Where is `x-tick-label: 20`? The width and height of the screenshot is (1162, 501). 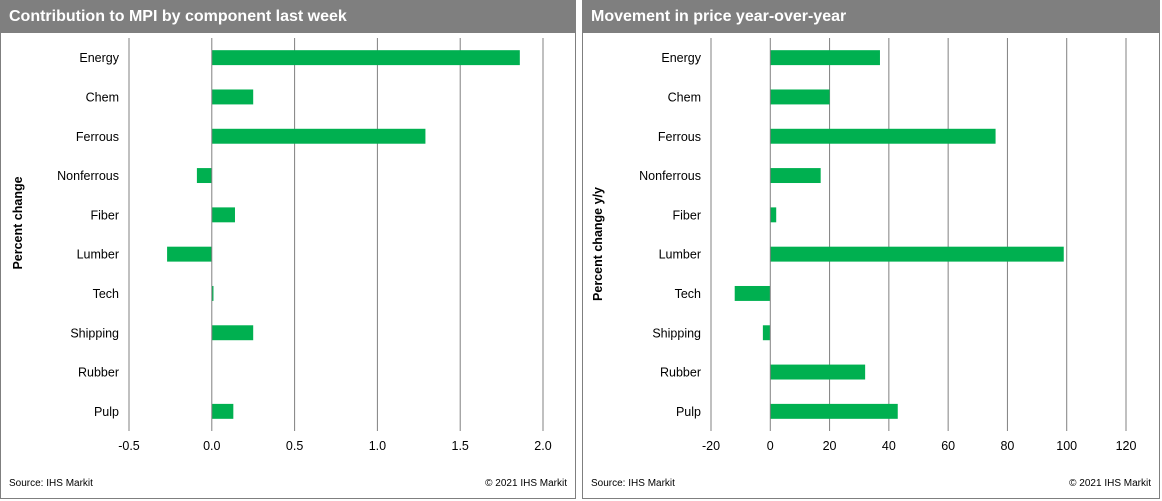
x-tick-label: 20 is located at coordinates (830, 446).